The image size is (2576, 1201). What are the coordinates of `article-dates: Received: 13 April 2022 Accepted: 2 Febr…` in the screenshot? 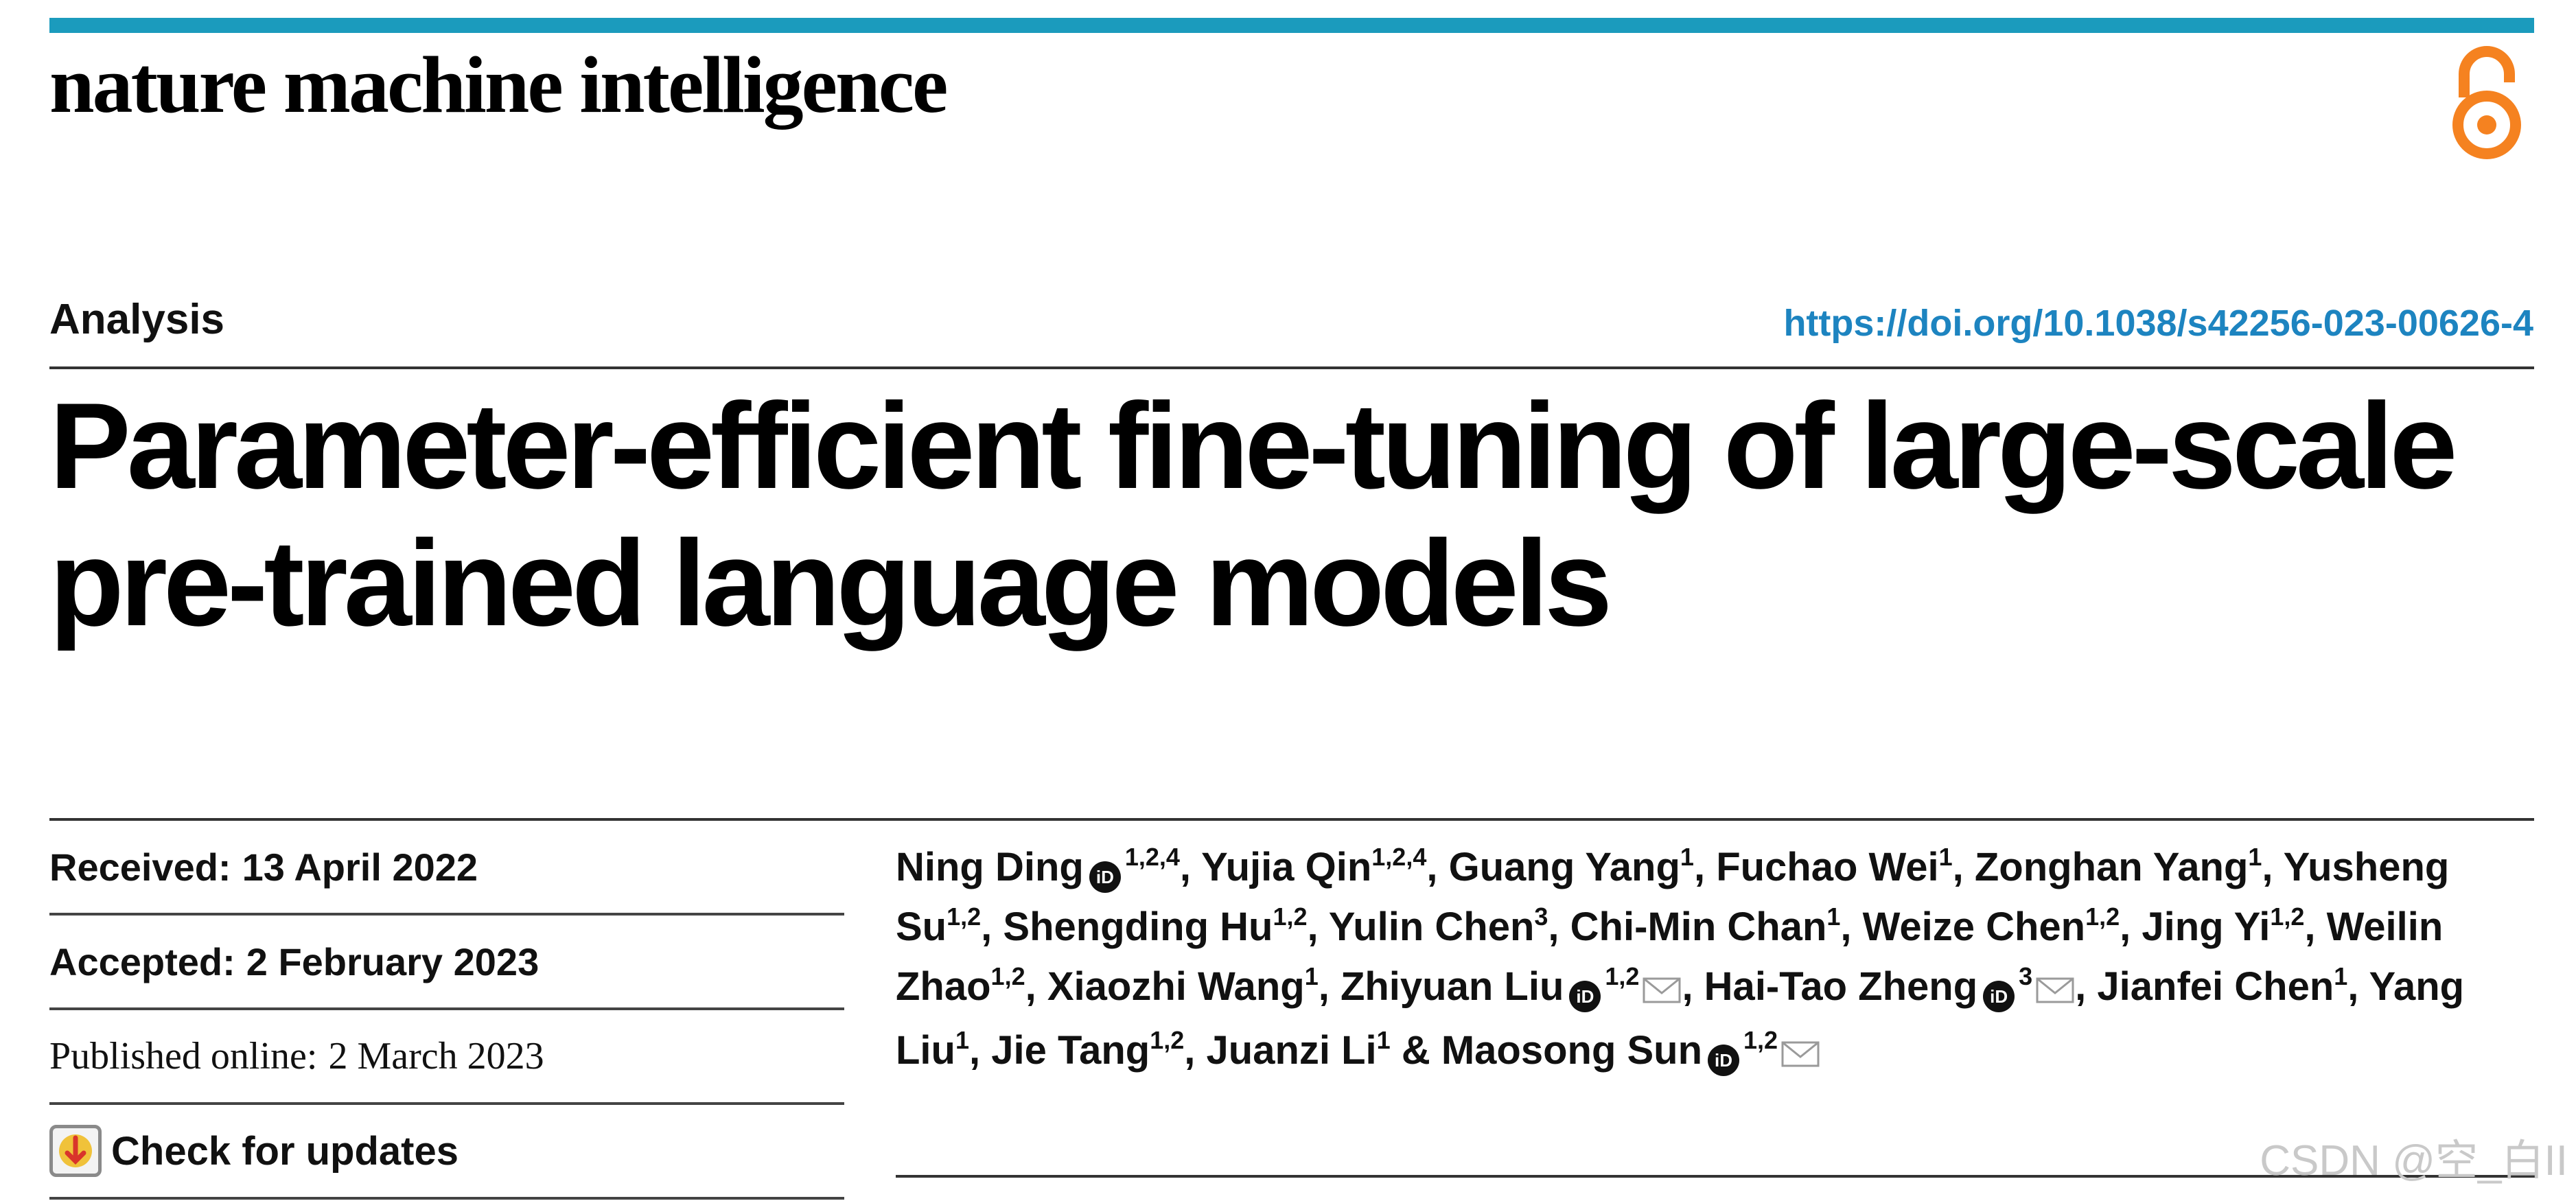 It's located at (446, 1010).